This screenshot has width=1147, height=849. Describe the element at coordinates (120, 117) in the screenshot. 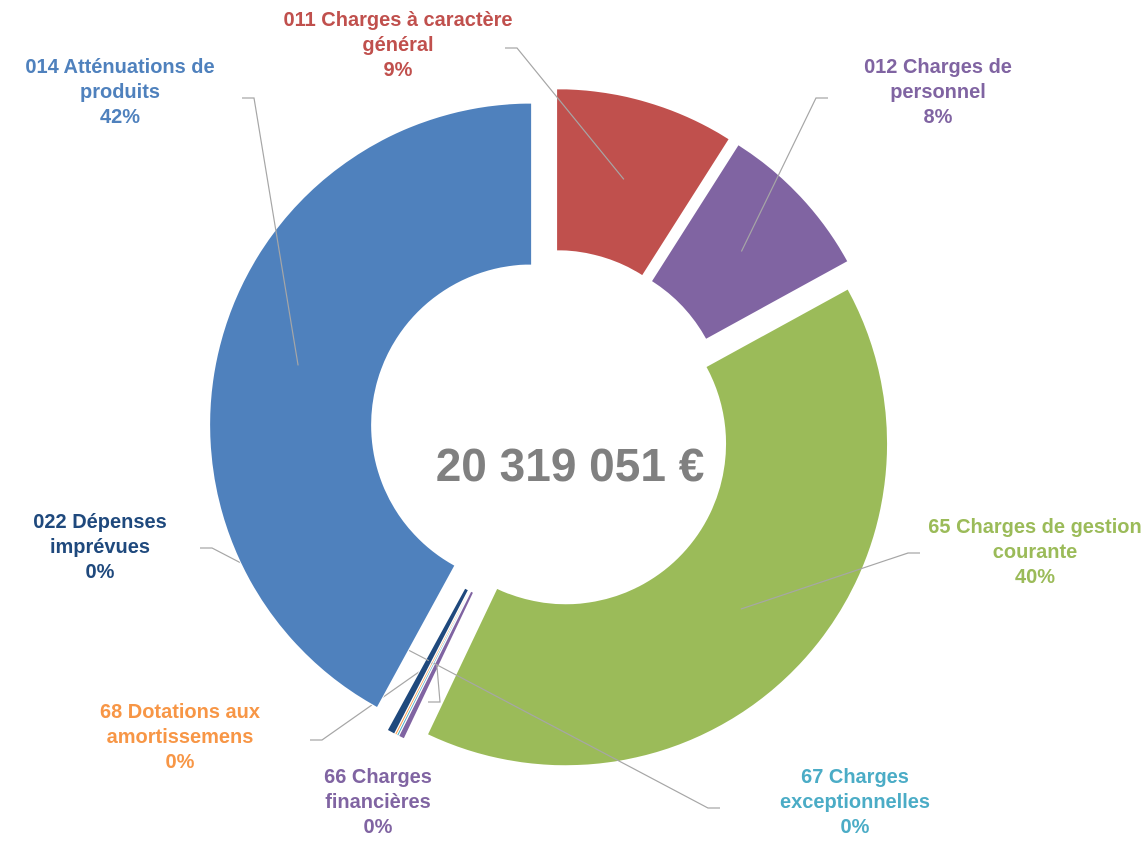

I see `value-label: 42%` at that location.